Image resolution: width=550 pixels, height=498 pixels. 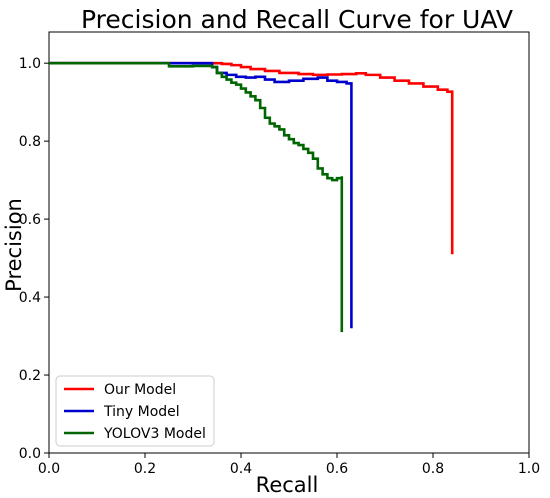 What do you see at coordinates (49, 469) in the screenshot?
I see `x-tick-label: 0.0` at bounding box center [49, 469].